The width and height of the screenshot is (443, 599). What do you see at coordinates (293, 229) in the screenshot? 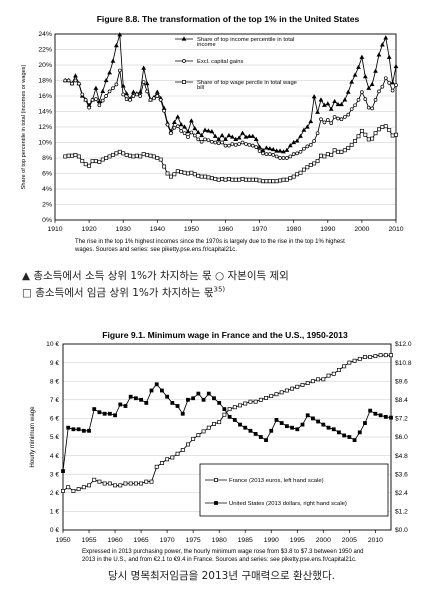
I see `x-tick-label: 1980` at bounding box center [293, 229].